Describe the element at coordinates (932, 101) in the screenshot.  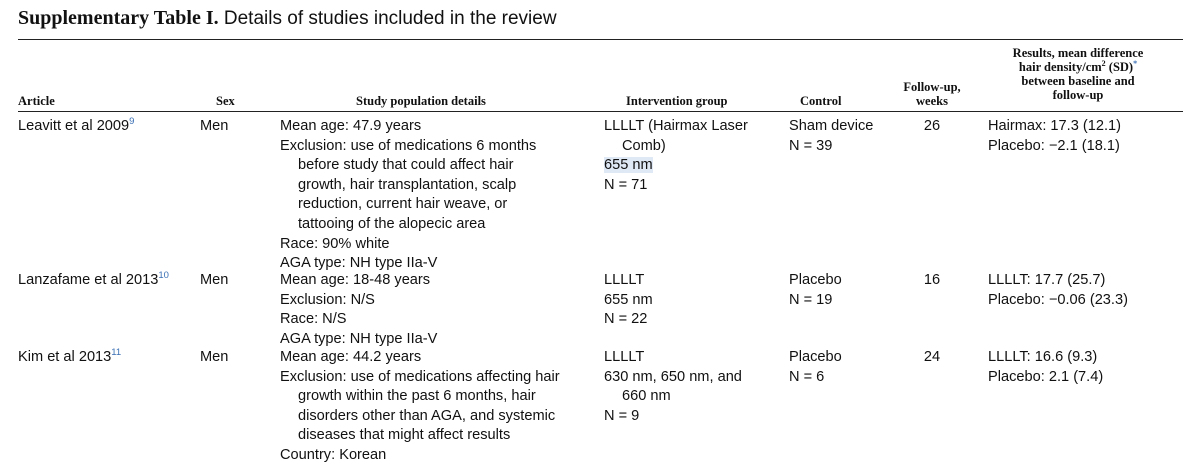
I see `header-followup-line2: weeks` at that location.